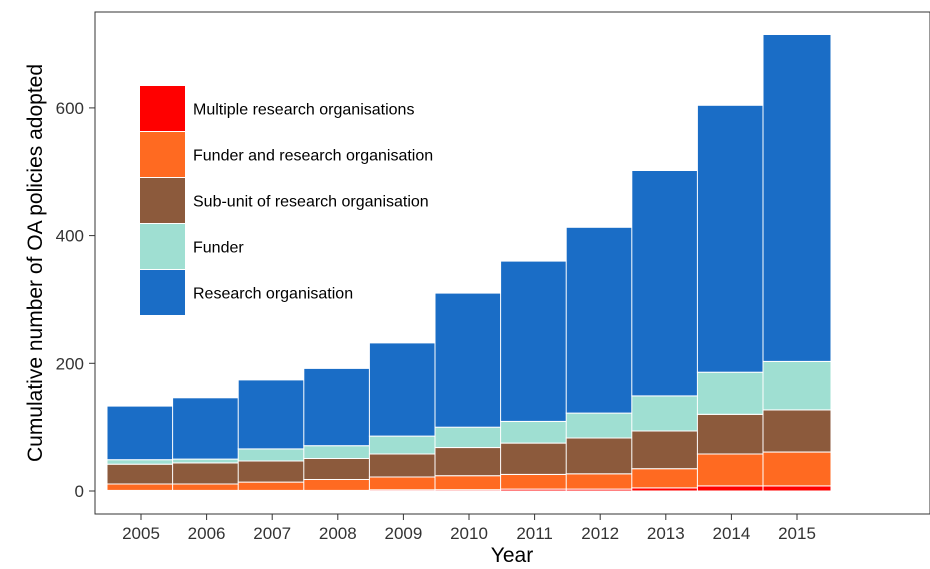 The width and height of the screenshot is (930, 569). What do you see at coordinates (600, 533) in the screenshot?
I see `x-tick-label: 2012` at bounding box center [600, 533].